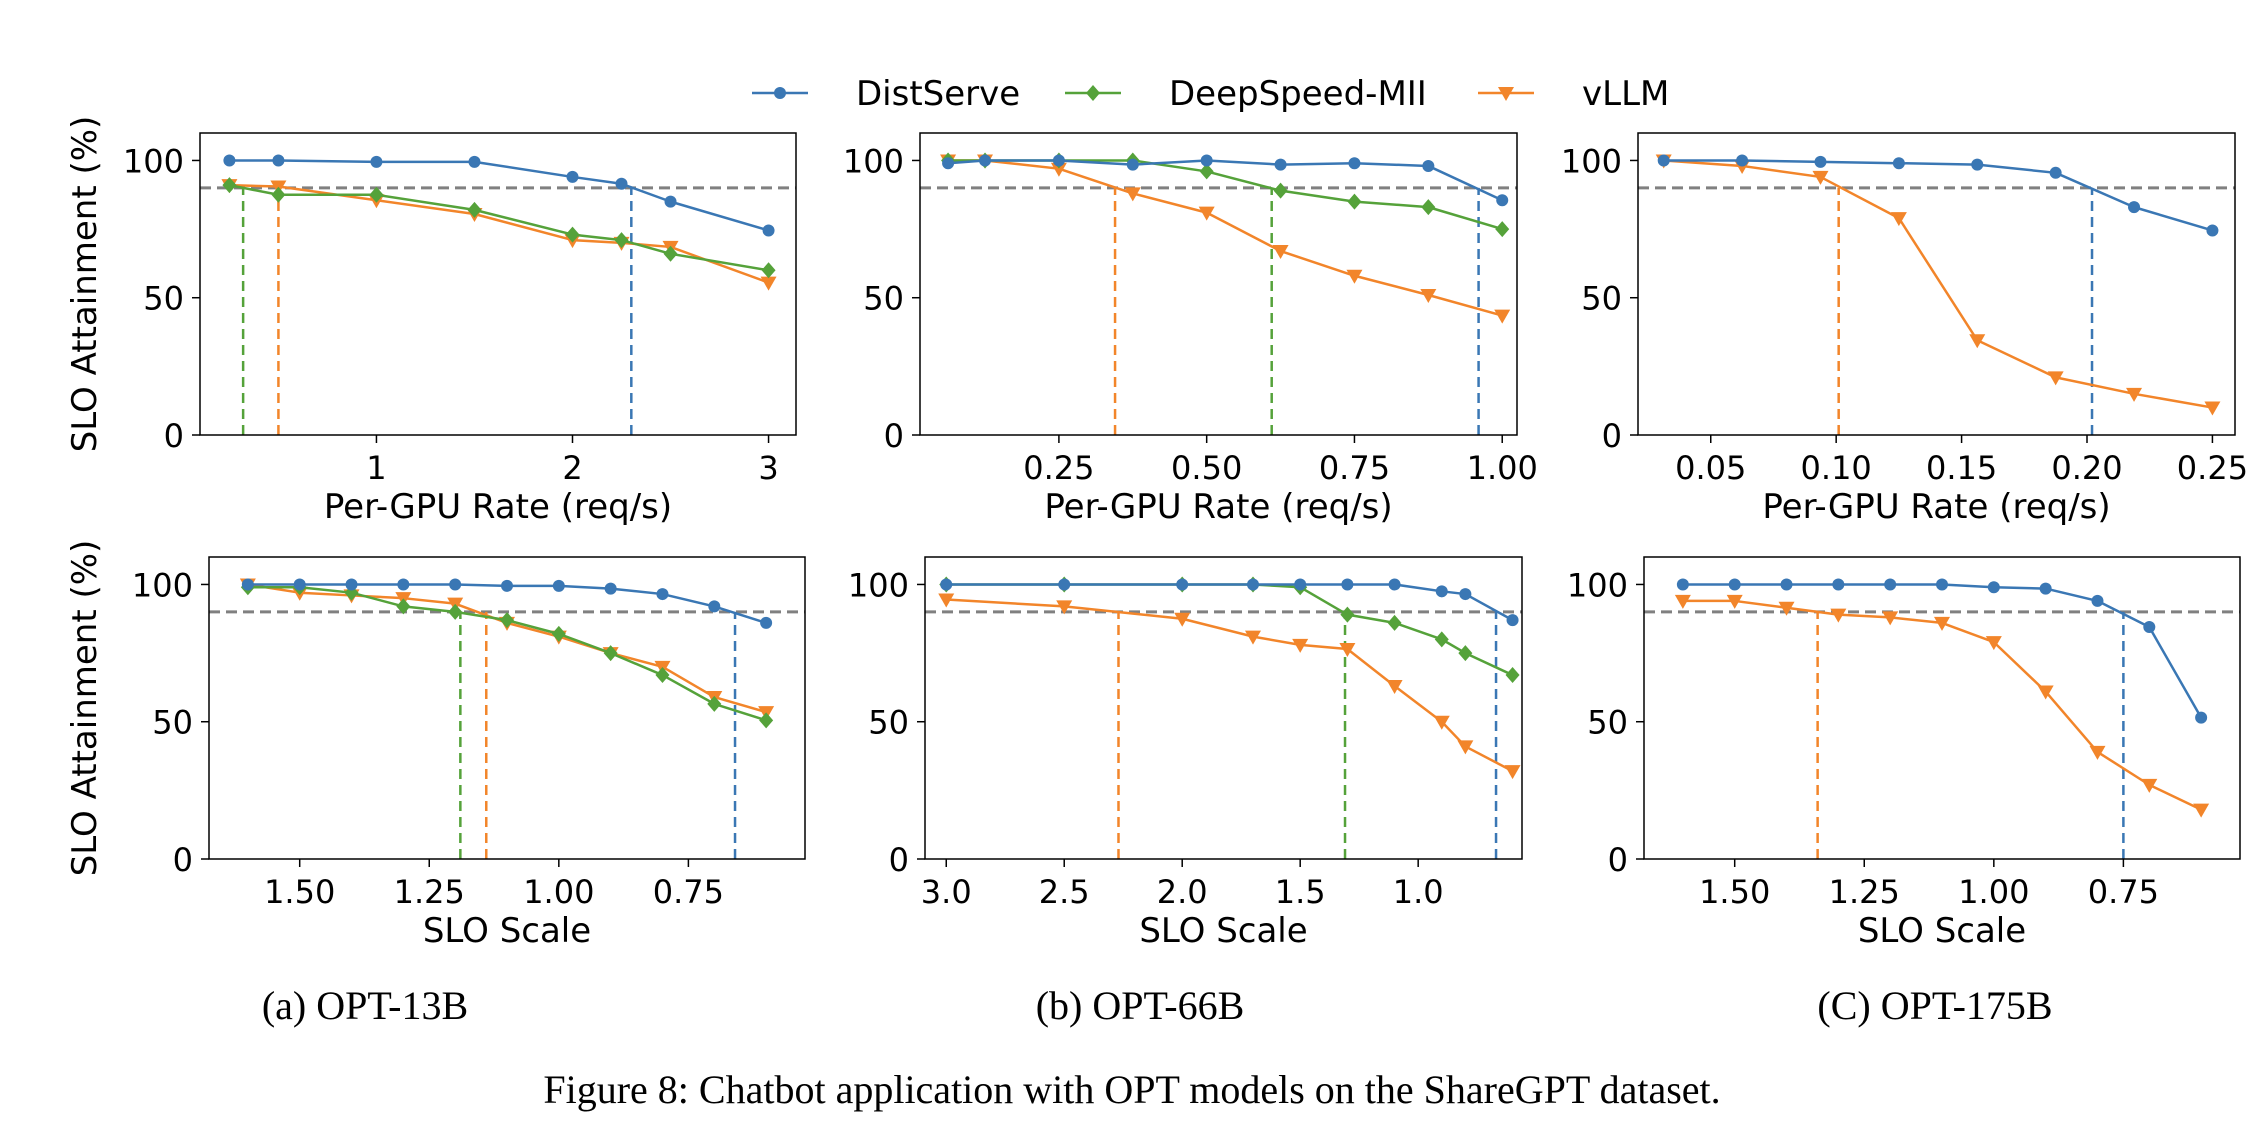  What do you see at coordinates (183, 860) in the screenshot?
I see `y-tick-label: 0` at bounding box center [183, 860].